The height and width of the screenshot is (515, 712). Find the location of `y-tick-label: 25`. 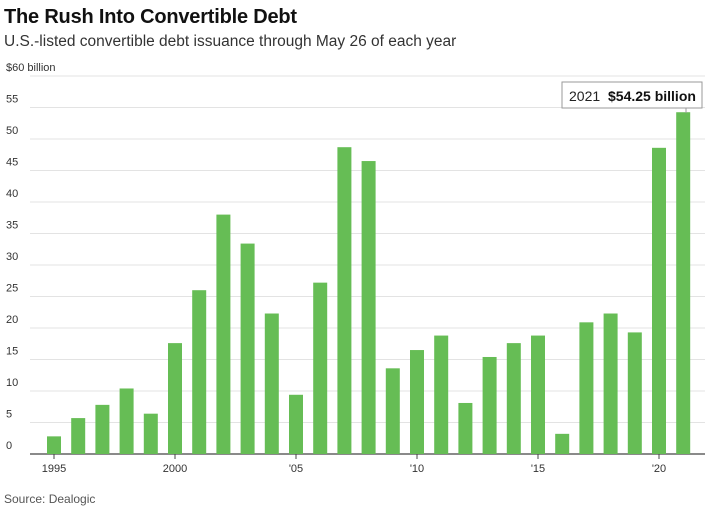

y-tick-label: 25 is located at coordinates (12, 289).